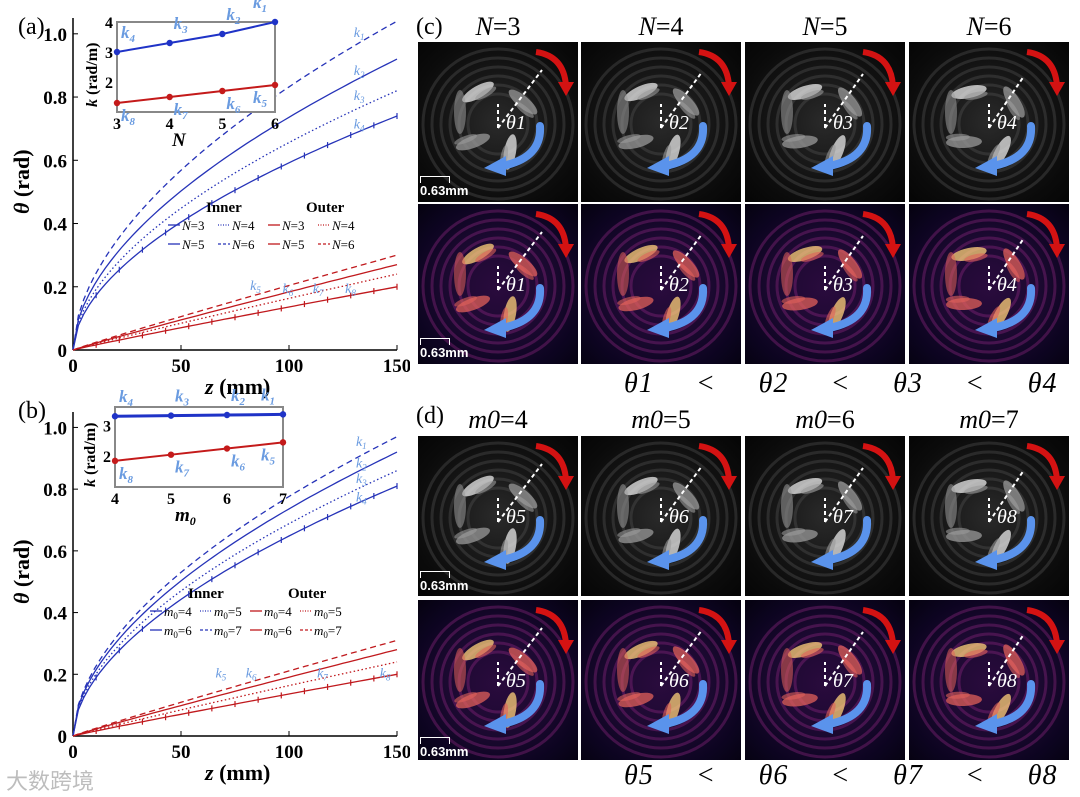 This screenshot has height=797, width=1080. Describe the element at coordinates (516, 517) in the screenshot. I see `angle-label: θ5` at that location.